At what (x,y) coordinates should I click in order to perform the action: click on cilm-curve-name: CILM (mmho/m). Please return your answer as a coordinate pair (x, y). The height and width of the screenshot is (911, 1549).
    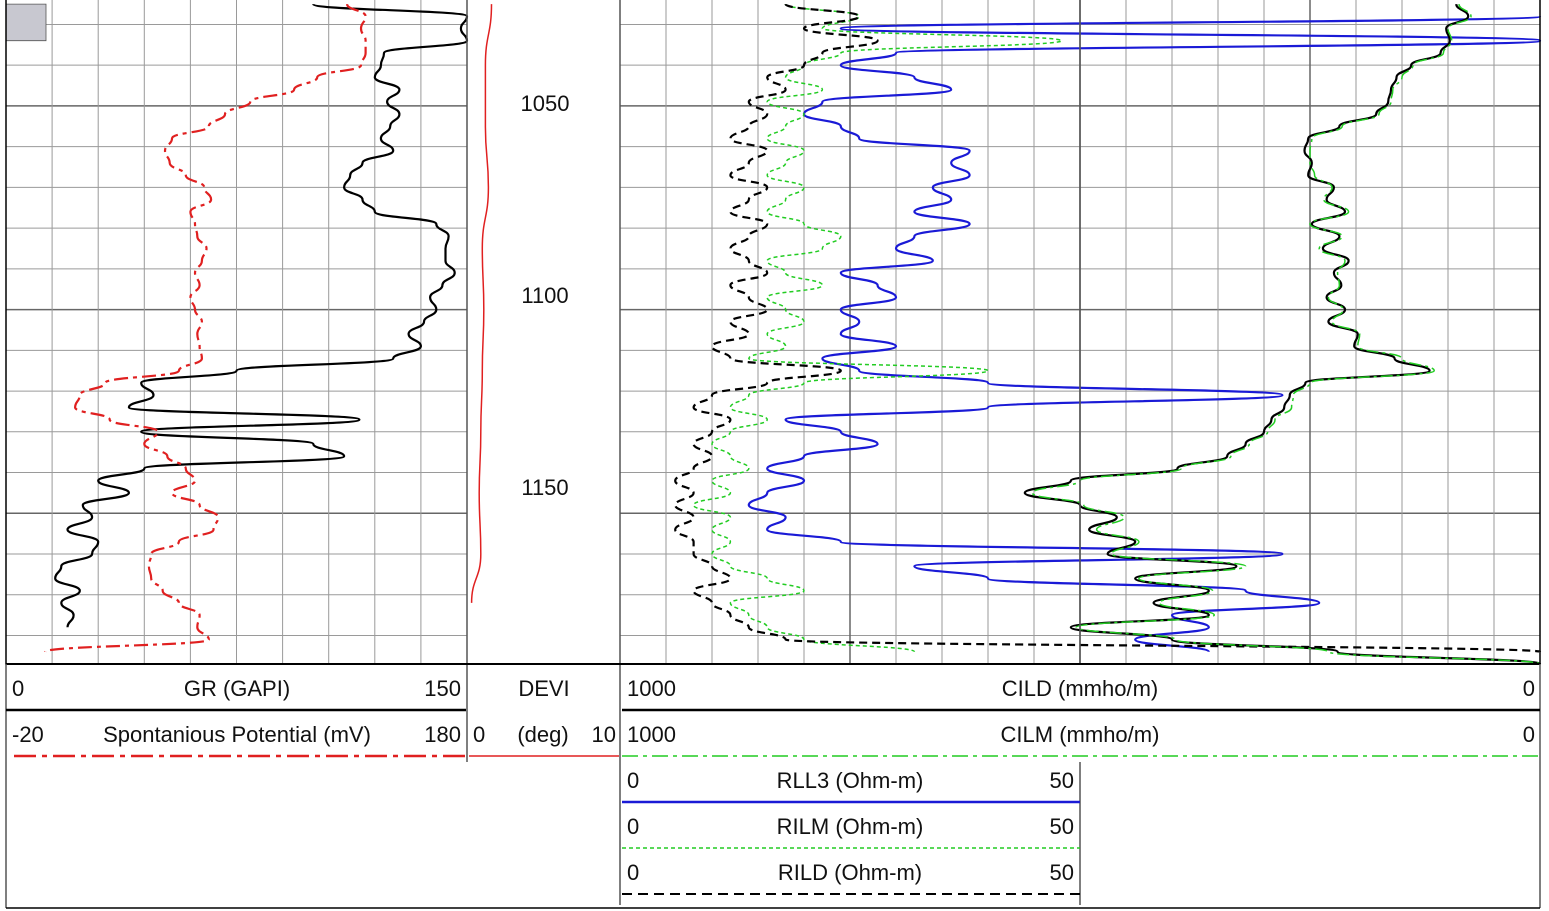
    Looking at the image, I should click on (1080, 734).